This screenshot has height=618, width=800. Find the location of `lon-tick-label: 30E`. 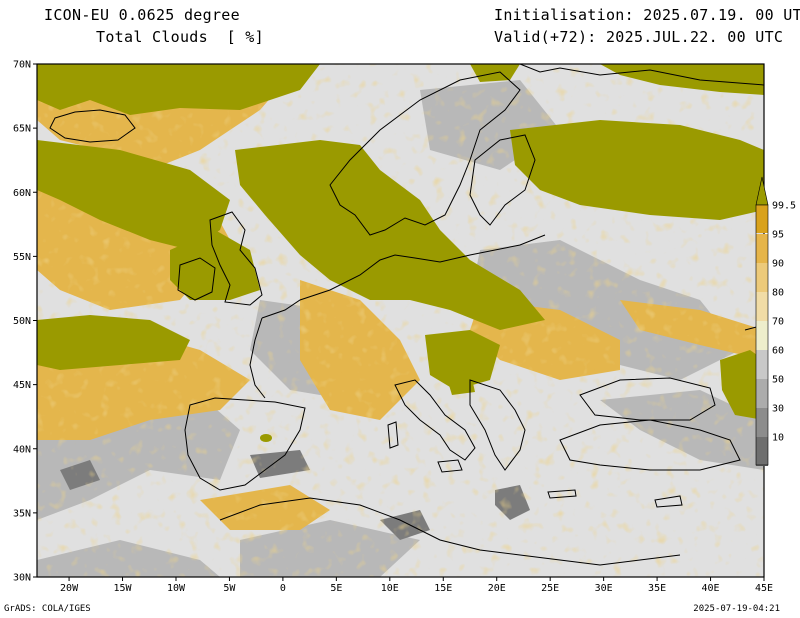

lon-tick-label: 30E is located at coordinates (604, 588).